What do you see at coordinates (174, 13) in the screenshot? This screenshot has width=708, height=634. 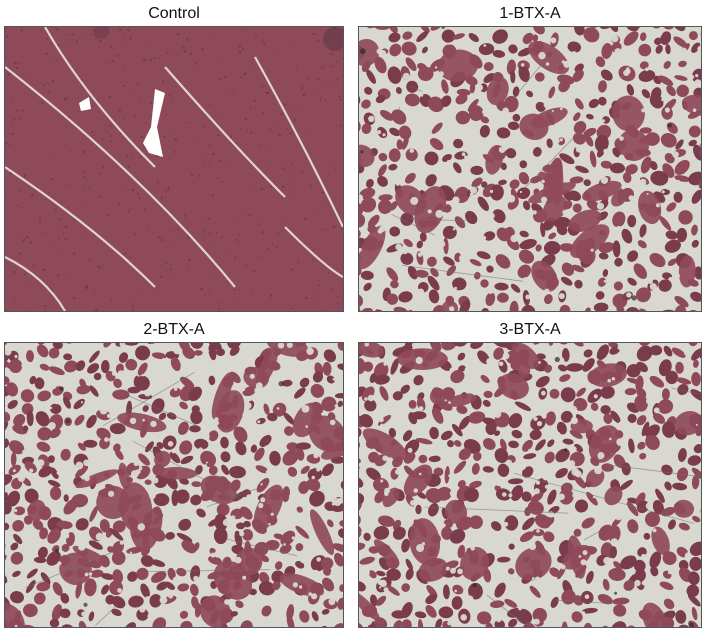 I see `panel-label: Control` at bounding box center [174, 13].